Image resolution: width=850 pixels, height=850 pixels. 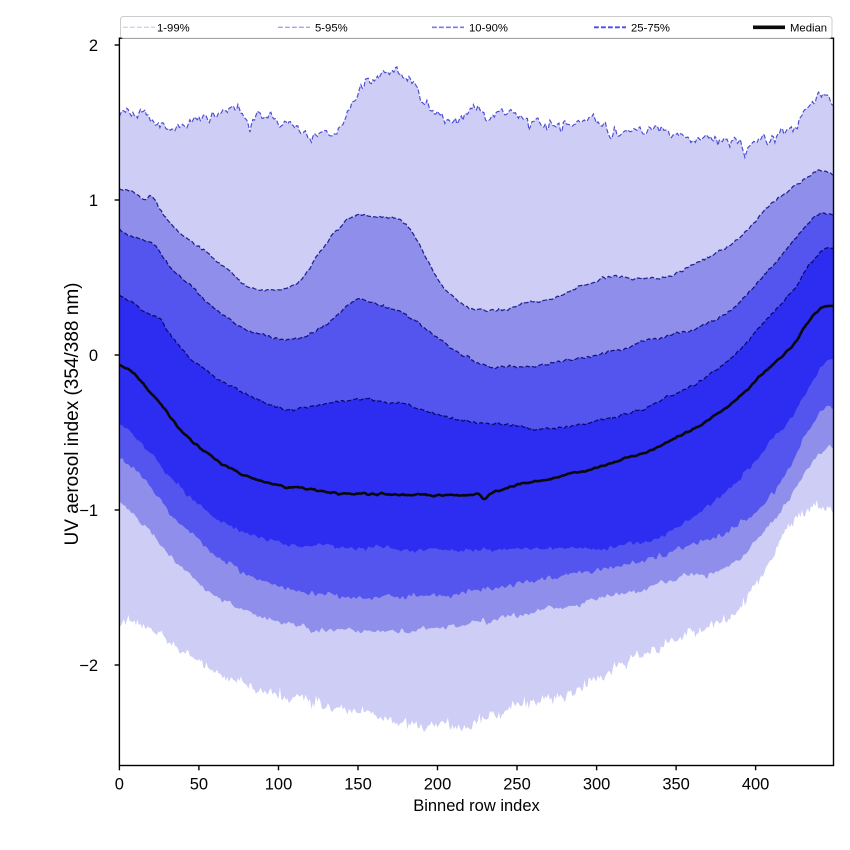 I want to click on svg-text: −1, so click(x=88, y=511).